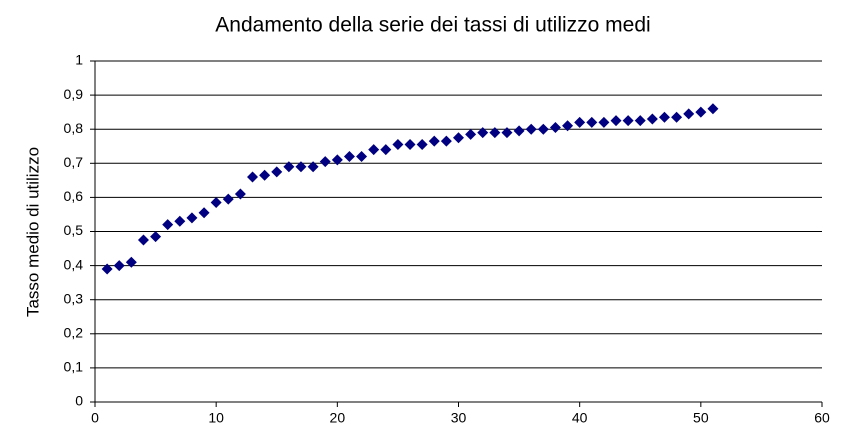 The height and width of the screenshot is (442, 866). Describe the element at coordinates (95, 418) in the screenshot. I see `x-tick-label: 0` at that location.